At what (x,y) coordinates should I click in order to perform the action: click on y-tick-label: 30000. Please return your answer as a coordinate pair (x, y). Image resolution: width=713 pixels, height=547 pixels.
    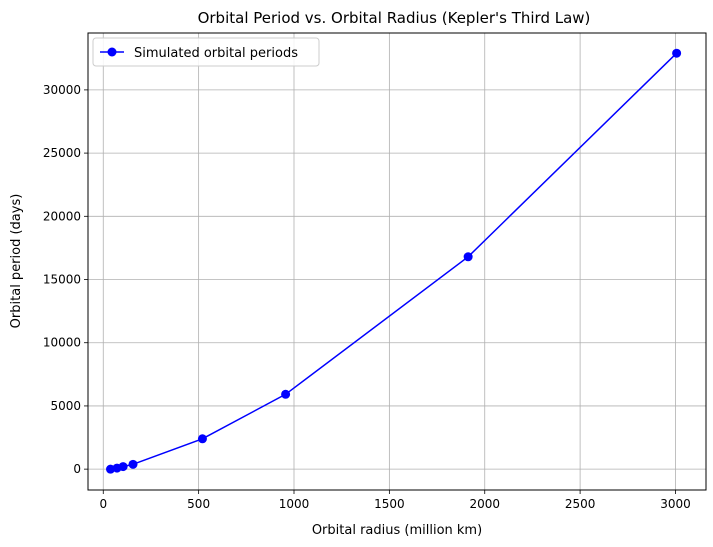
    Looking at the image, I should click on (62, 90).